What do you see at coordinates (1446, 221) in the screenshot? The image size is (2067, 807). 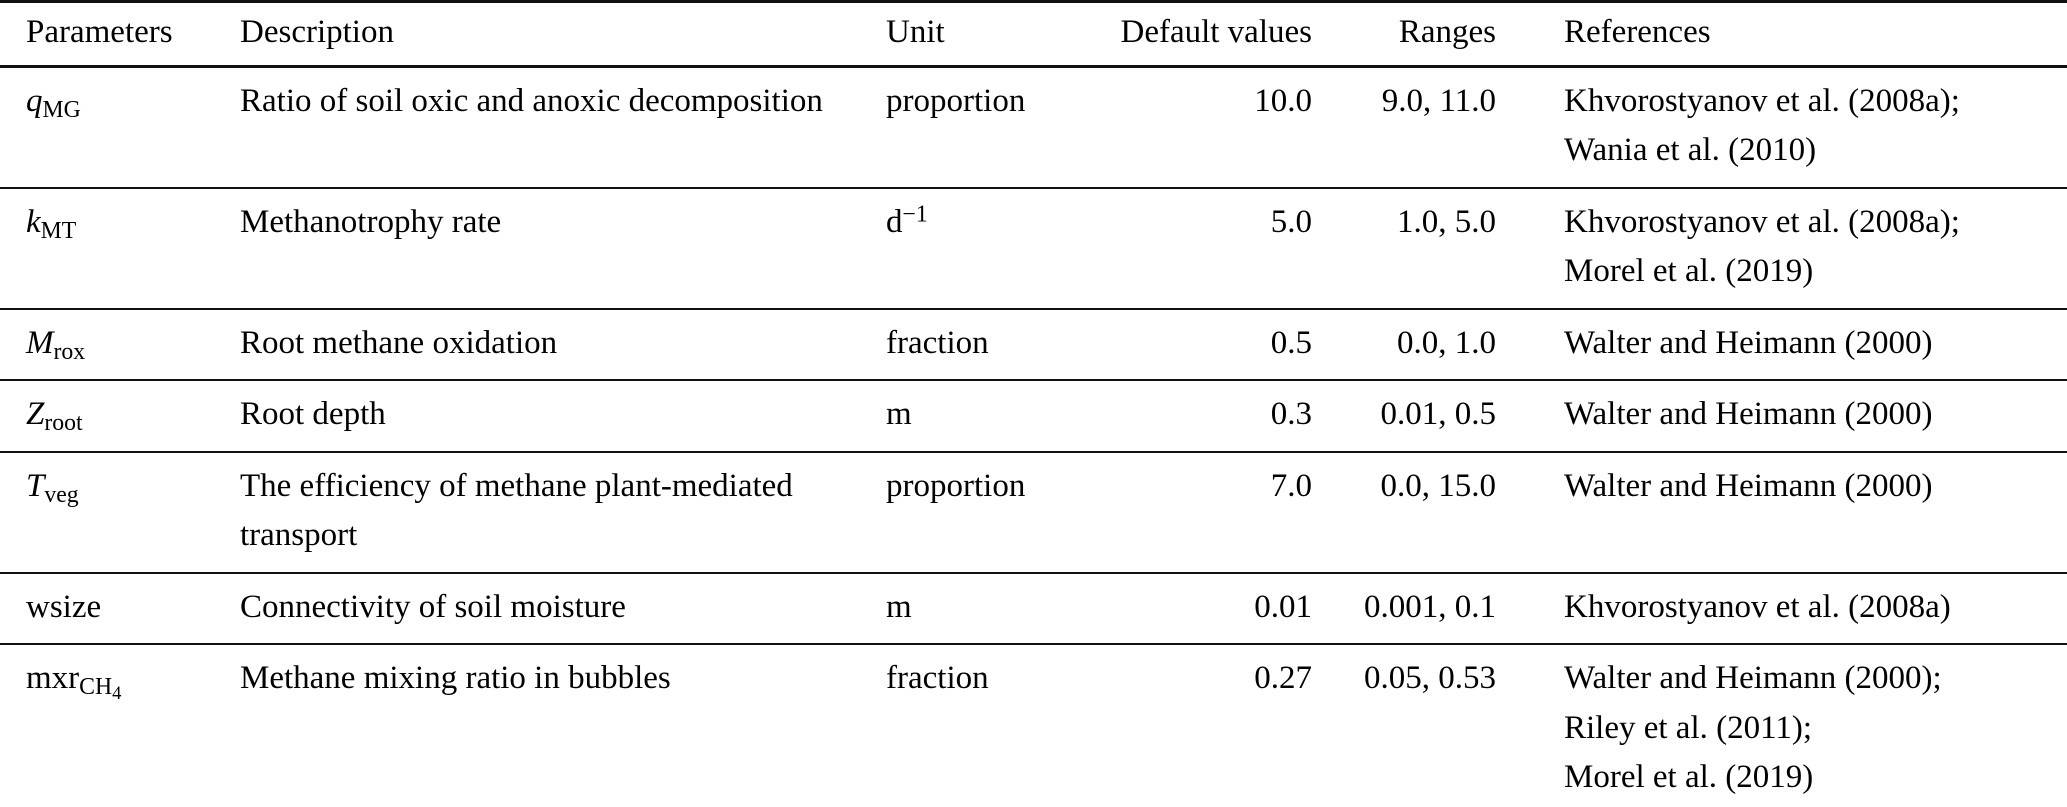 I see `range-cell: 1.0, 5.0` at bounding box center [1446, 221].